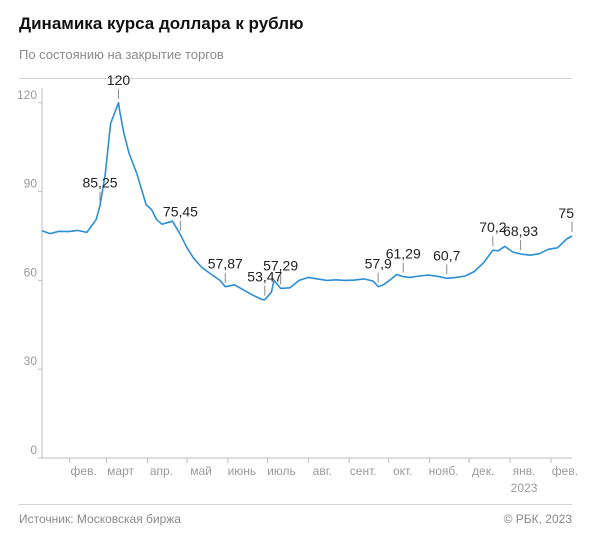  I want to click on copyright-note: © РБК, 2023, so click(537, 519).